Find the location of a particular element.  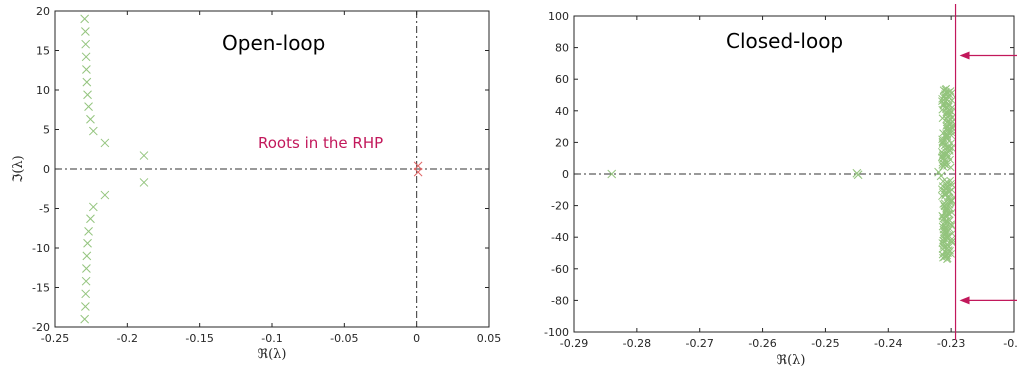

closed-loop-ytick-label: 100 is located at coordinates (558, 16).